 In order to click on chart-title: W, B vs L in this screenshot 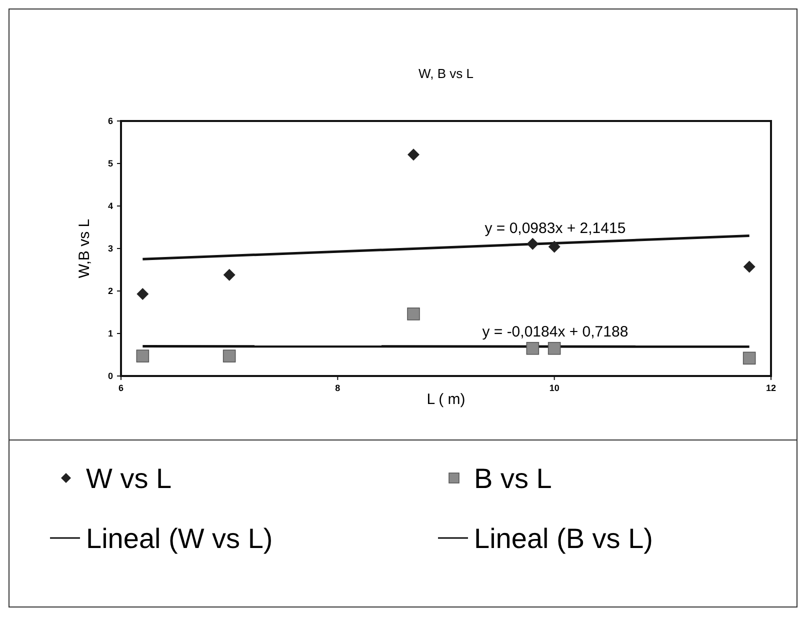, I will do `click(446, 73)`.